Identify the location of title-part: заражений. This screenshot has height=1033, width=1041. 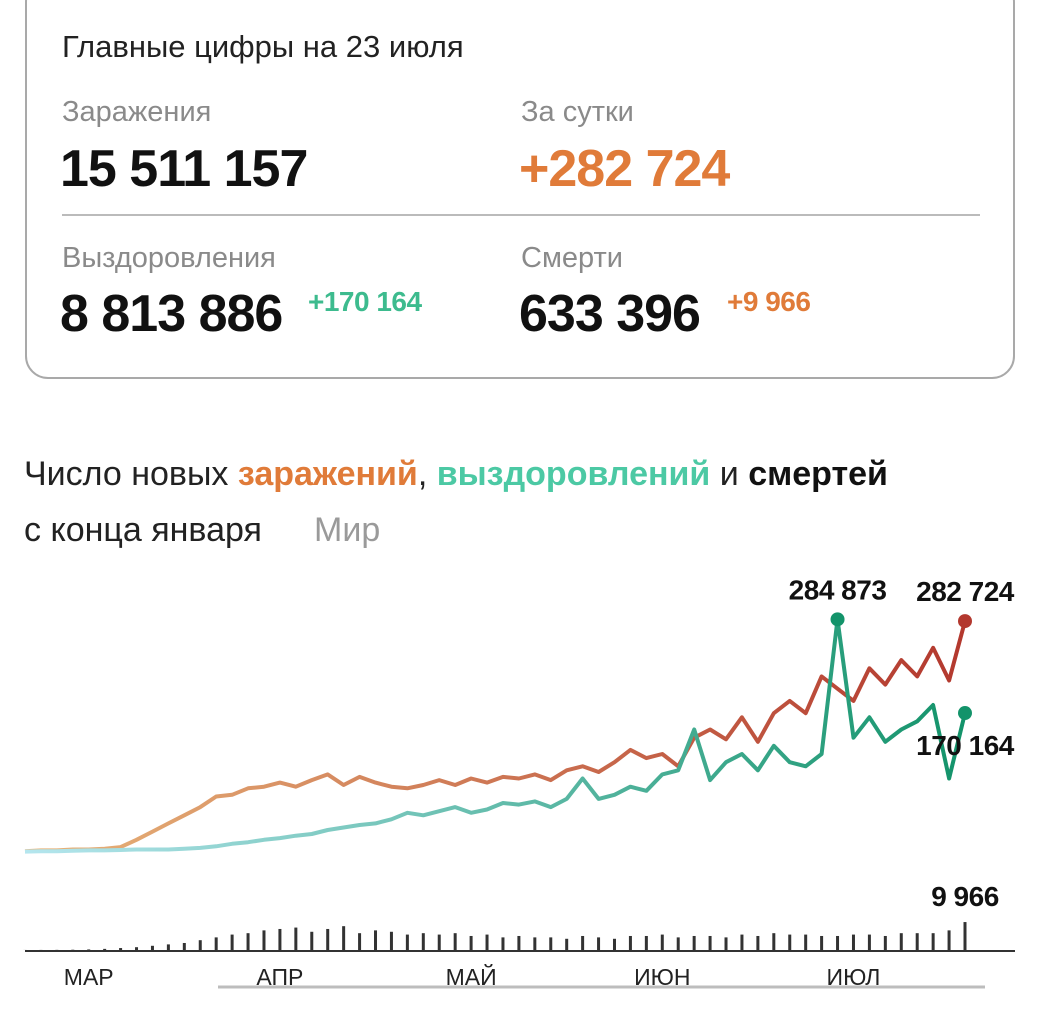
(328, 474).